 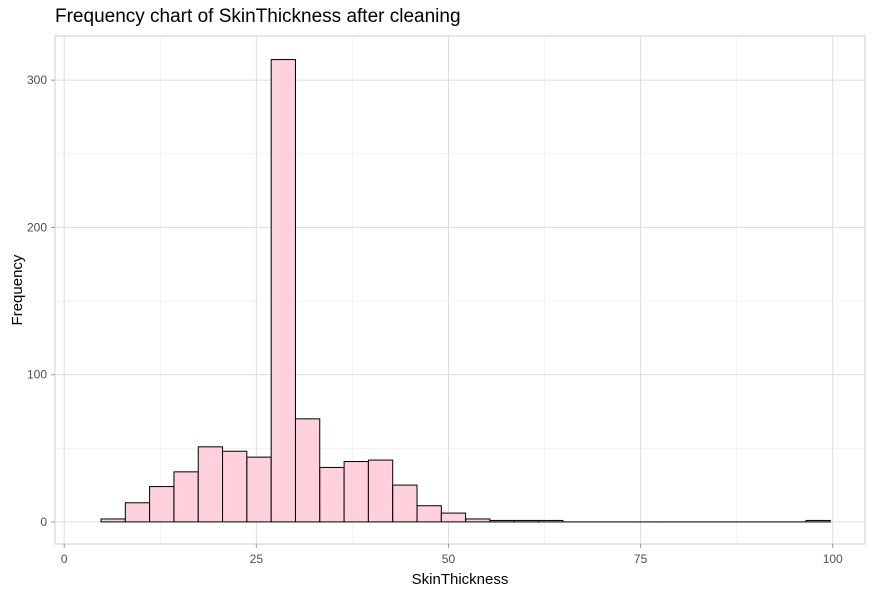 What do you see at coordinates (37, 375) in the screenshot?
I see `y-tick-label: 100` at bounding box center [37, 375].